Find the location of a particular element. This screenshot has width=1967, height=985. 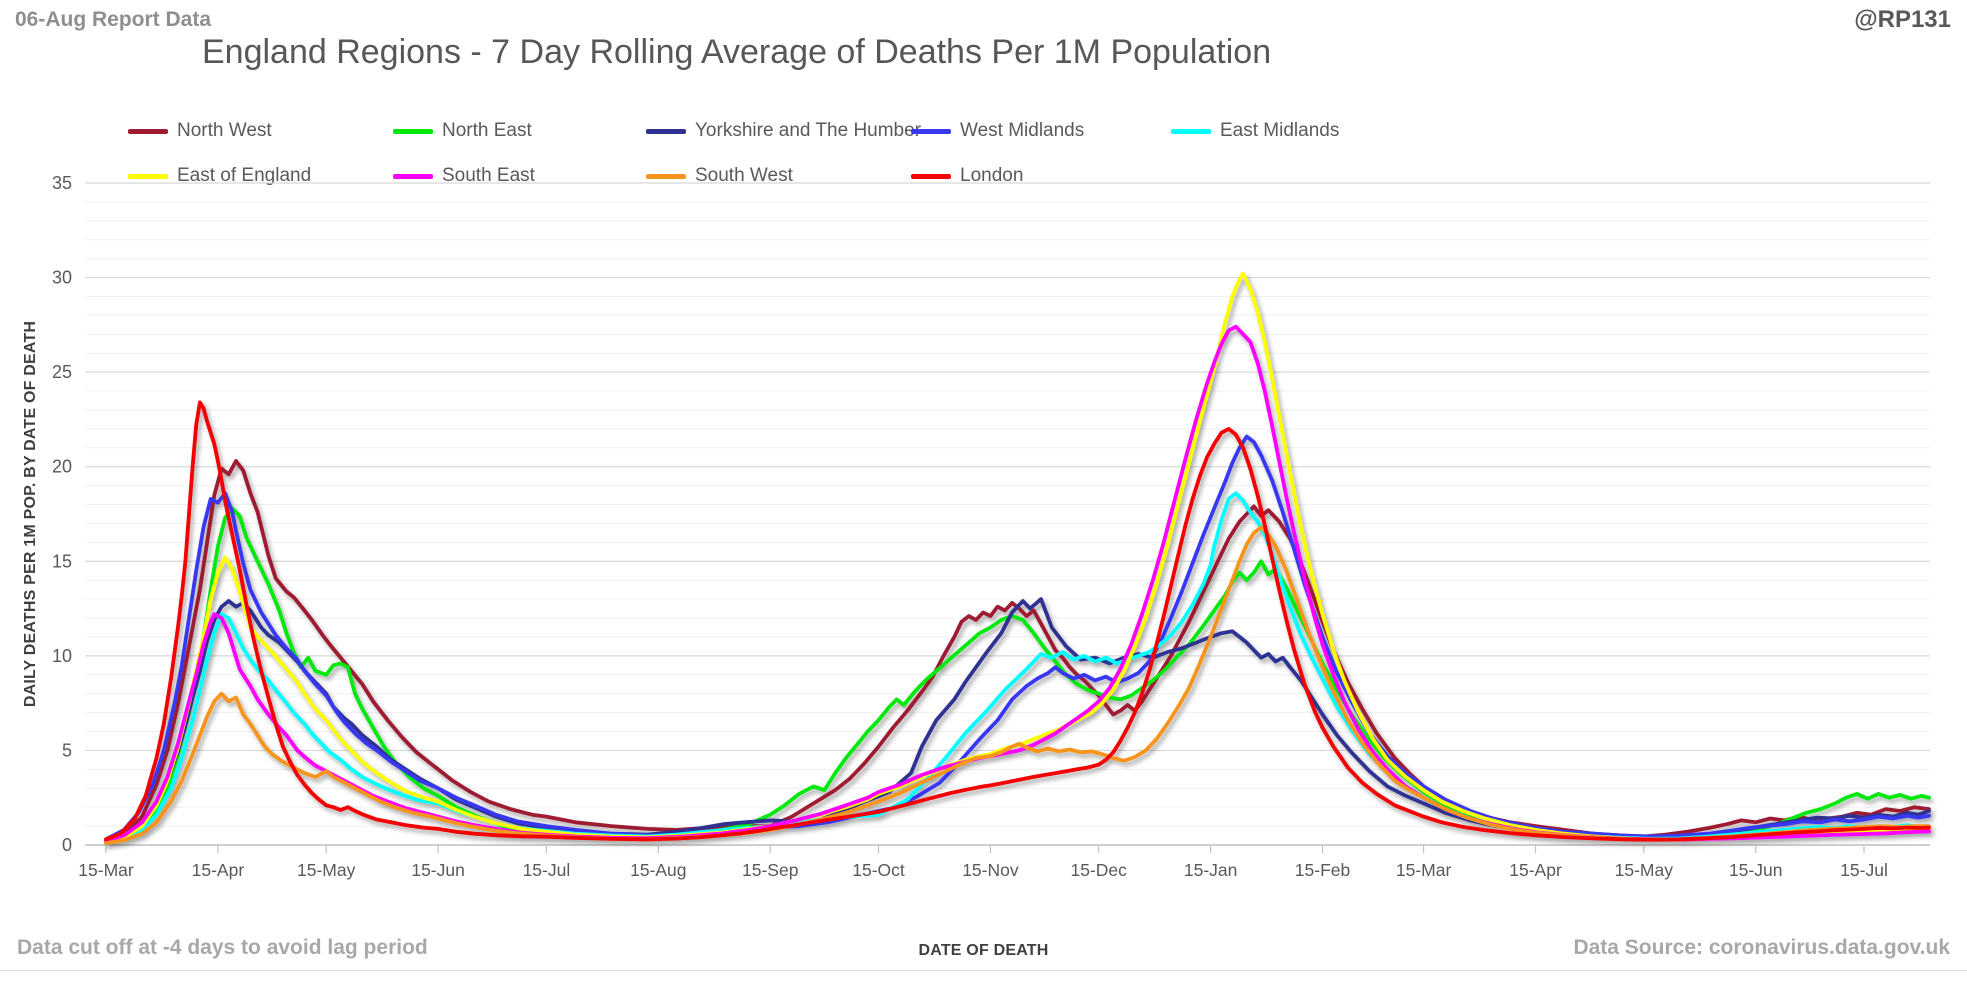

legend-label: North West is located at coordinates (224, 130).